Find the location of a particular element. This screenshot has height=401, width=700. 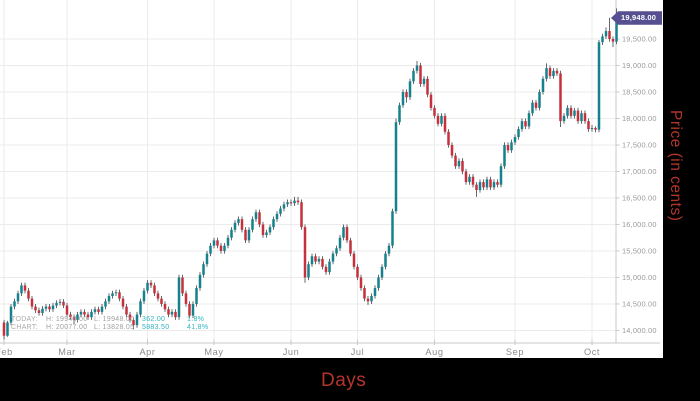

chart-high: H: 20077.00 is located at coordinates (67, 327).